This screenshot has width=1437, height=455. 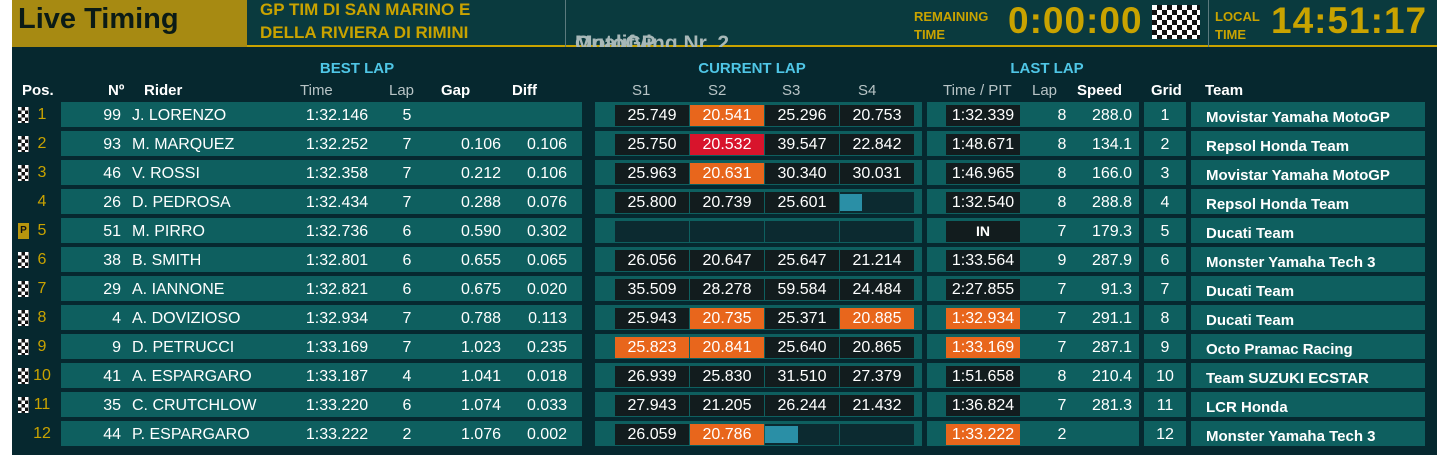 What do you see at coordinates (42, 143) in the screenshot?
I see `position: 2` at bounding box center [42, 143].